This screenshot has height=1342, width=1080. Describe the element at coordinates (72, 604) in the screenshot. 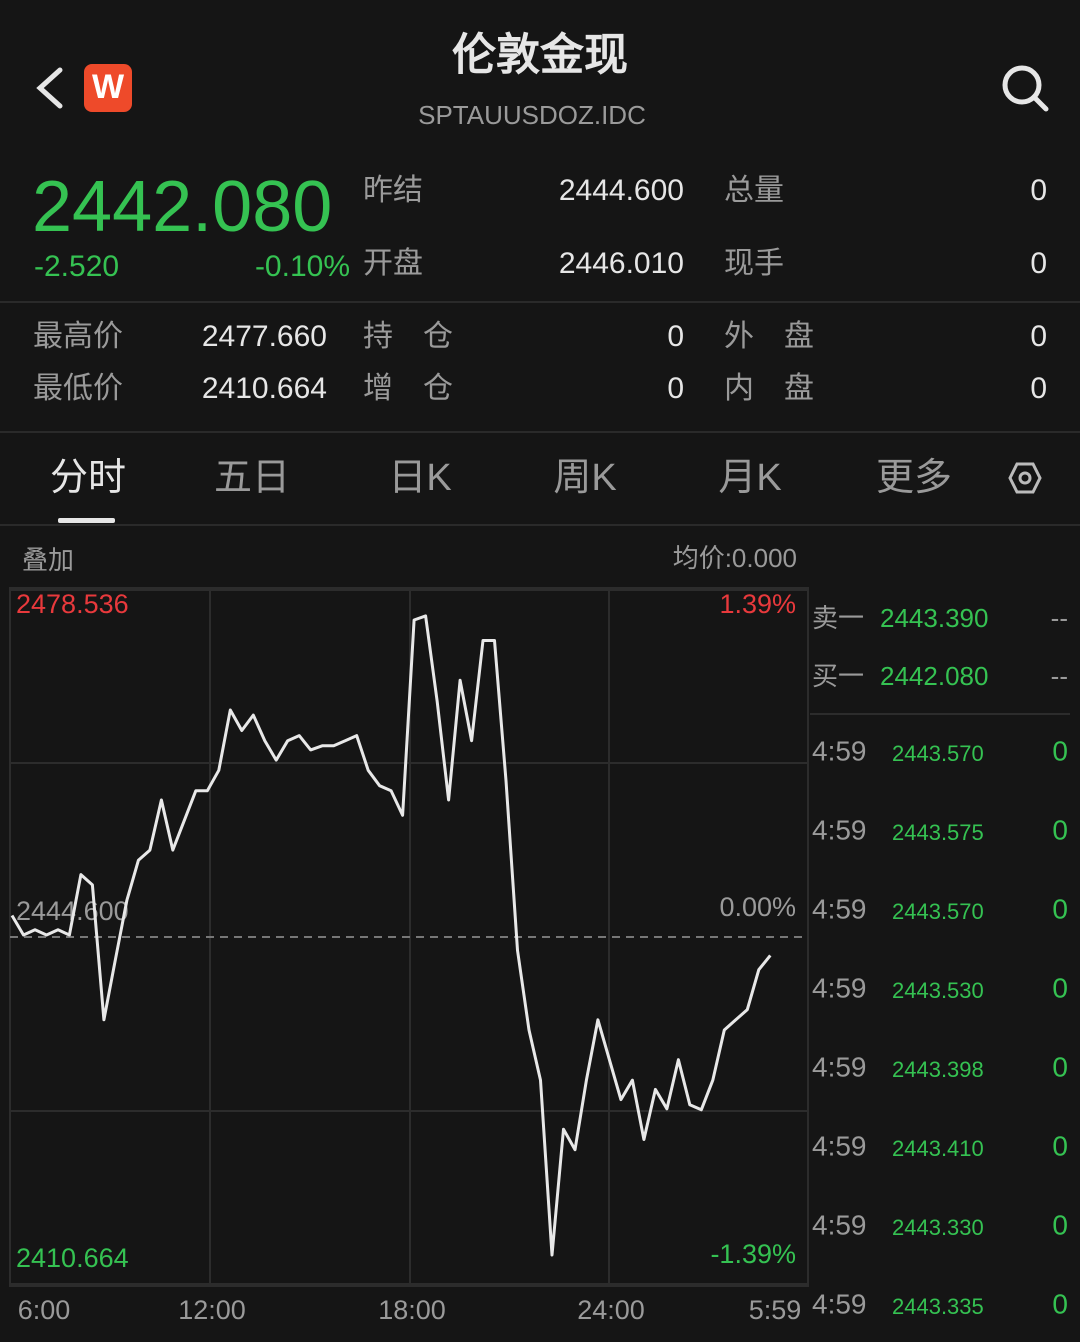

I see `y-tick-label: 2478.536` at that location.